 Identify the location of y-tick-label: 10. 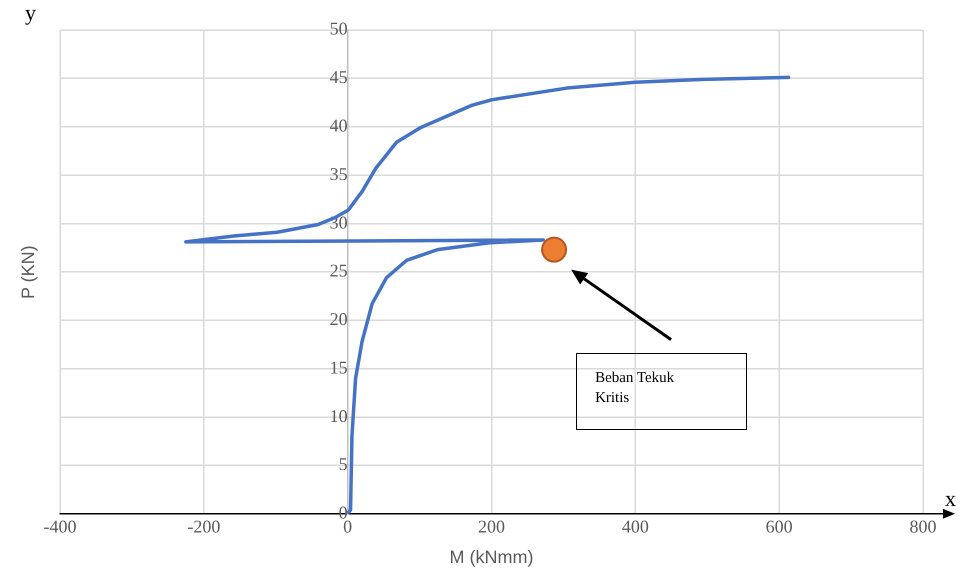
(339, 416).